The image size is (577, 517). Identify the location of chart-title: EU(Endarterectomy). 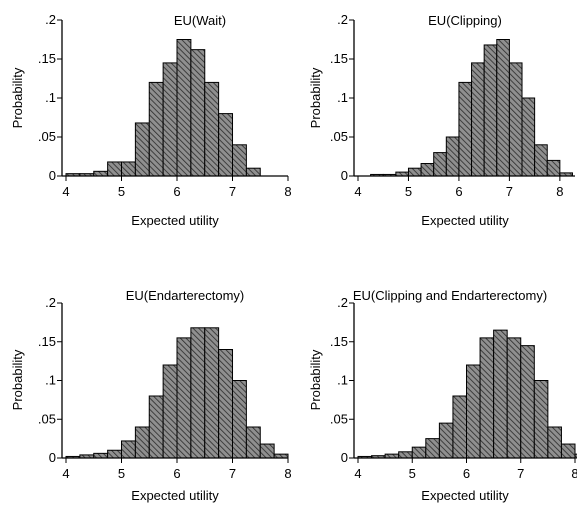
(185, 295).